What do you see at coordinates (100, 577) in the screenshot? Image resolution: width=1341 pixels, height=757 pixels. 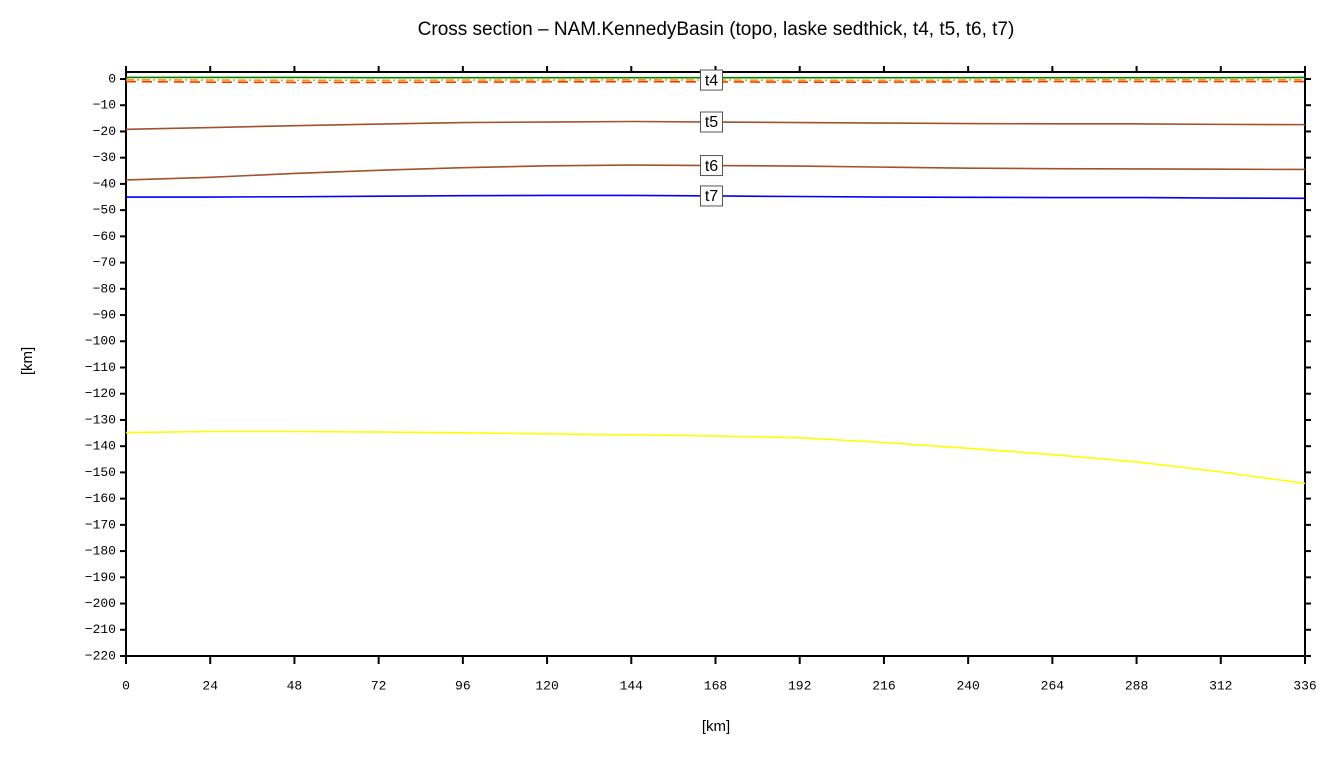 I see `y-tick-label: −190` at bounding box center [100, 577].